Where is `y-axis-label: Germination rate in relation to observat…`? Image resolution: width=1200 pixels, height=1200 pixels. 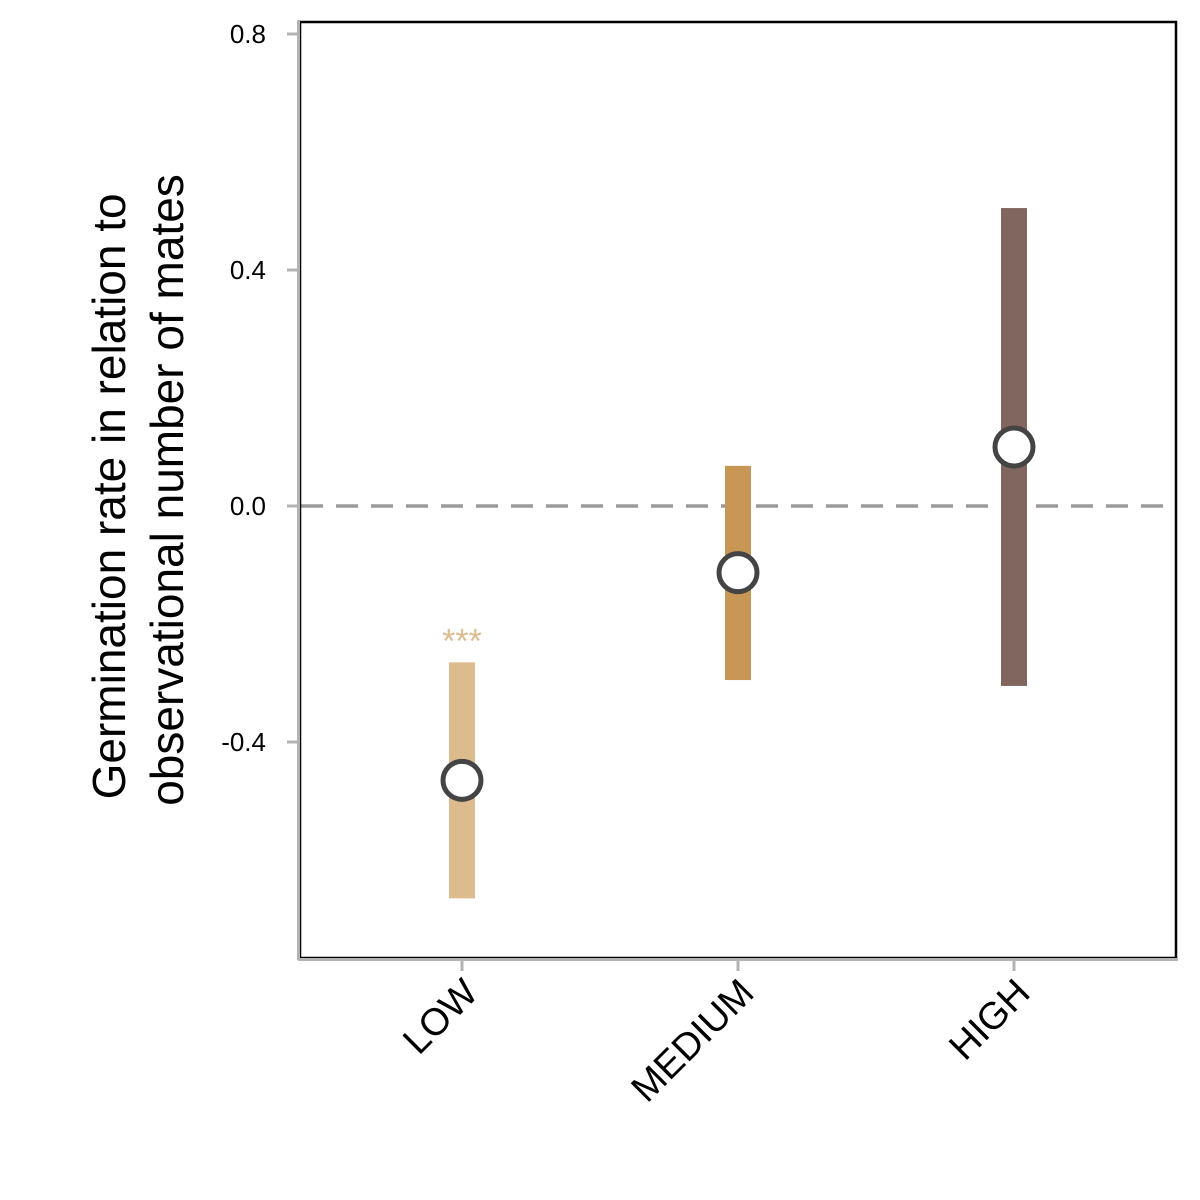
y-axis-label: Germination rate in relation to observat… is located at coordinates (138, 490).